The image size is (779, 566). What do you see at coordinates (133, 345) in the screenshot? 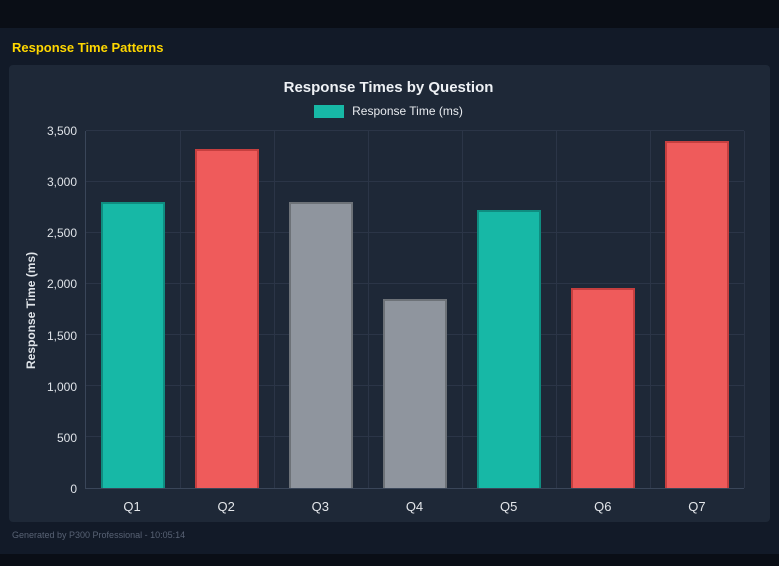
I see `bar-Q1` at bounding box center [133, 345].